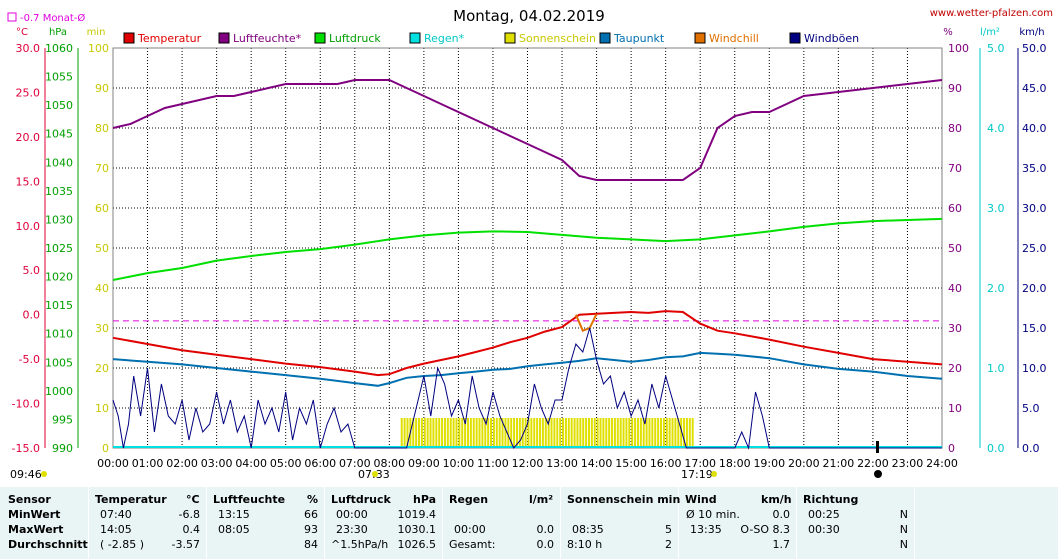 The width and height of the screenshot is (1058, 559). I want to click on site-url: www.wetter-pfalzen.com, so click(991, 13).